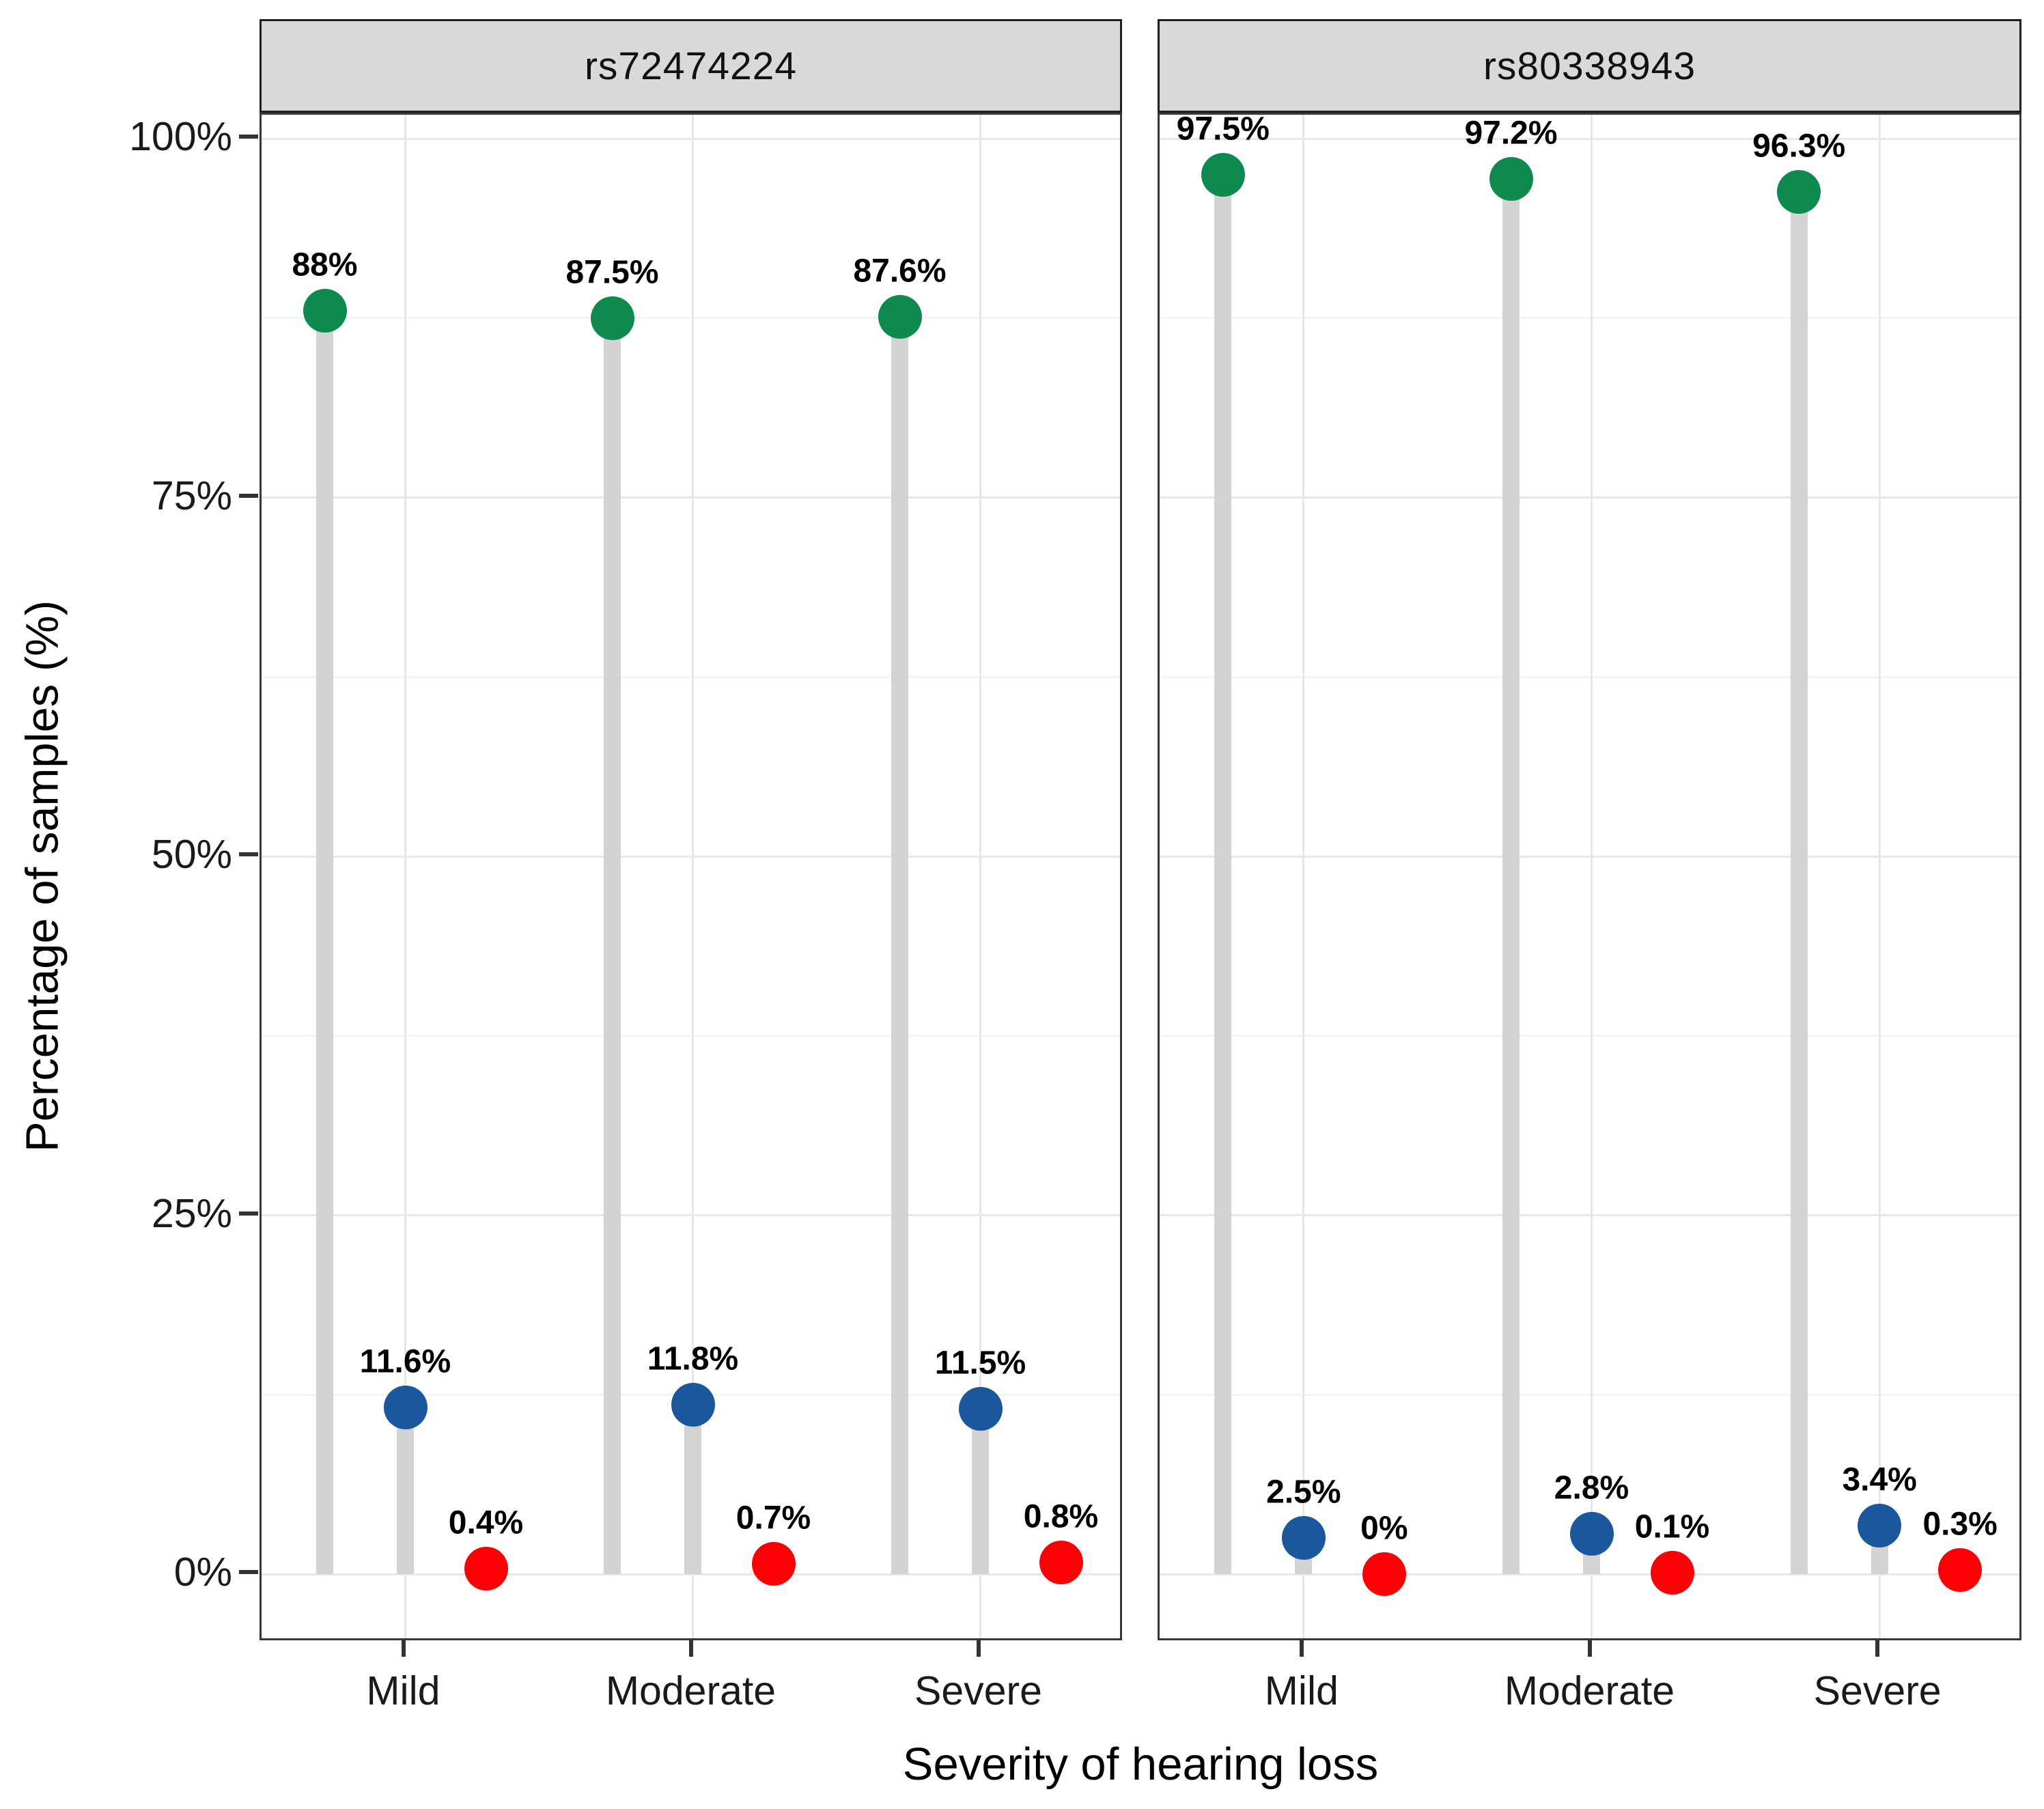 Image resolution: width=2044 pixels, height=1809 pixels. What do you see at coordinates (180, 136) in the screenshot?
I see `y-tick-label: 100%` at bounding box center [180, 136].